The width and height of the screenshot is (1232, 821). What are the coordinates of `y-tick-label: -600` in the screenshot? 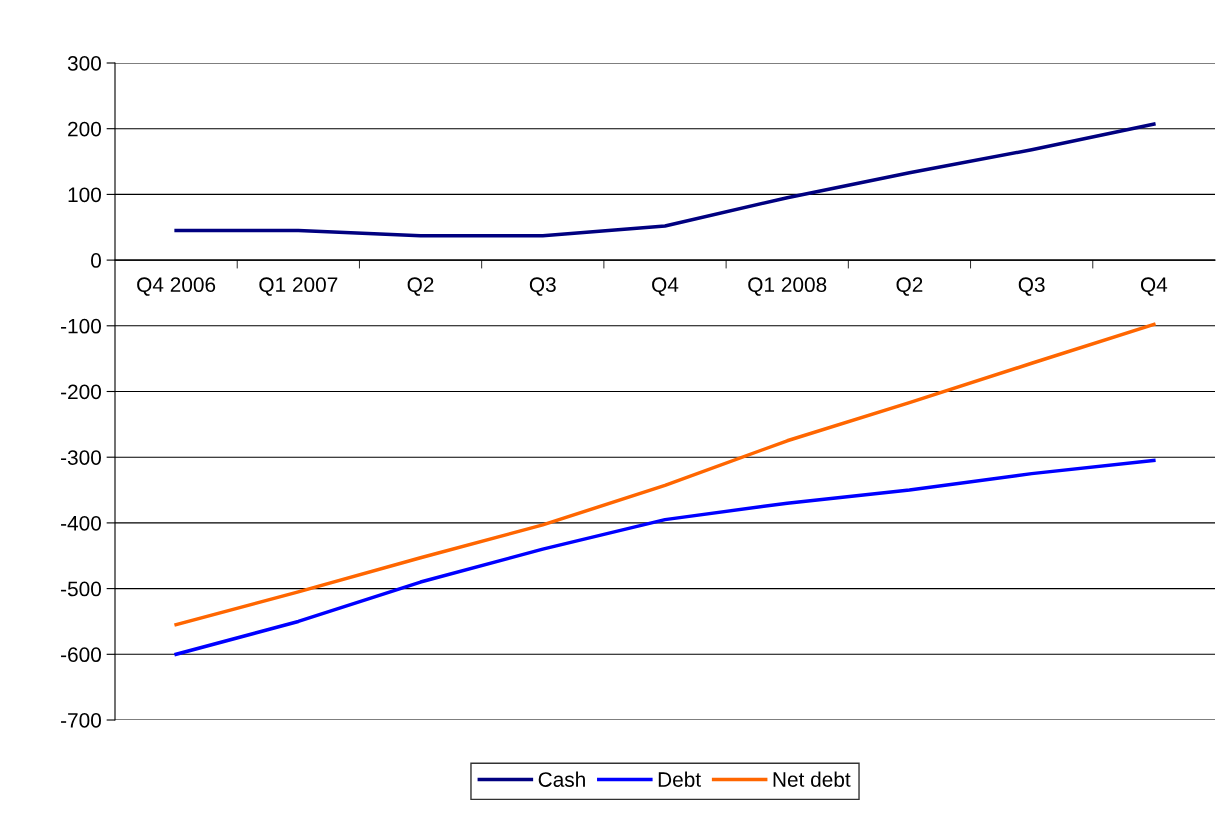 It's located at (81, 655).